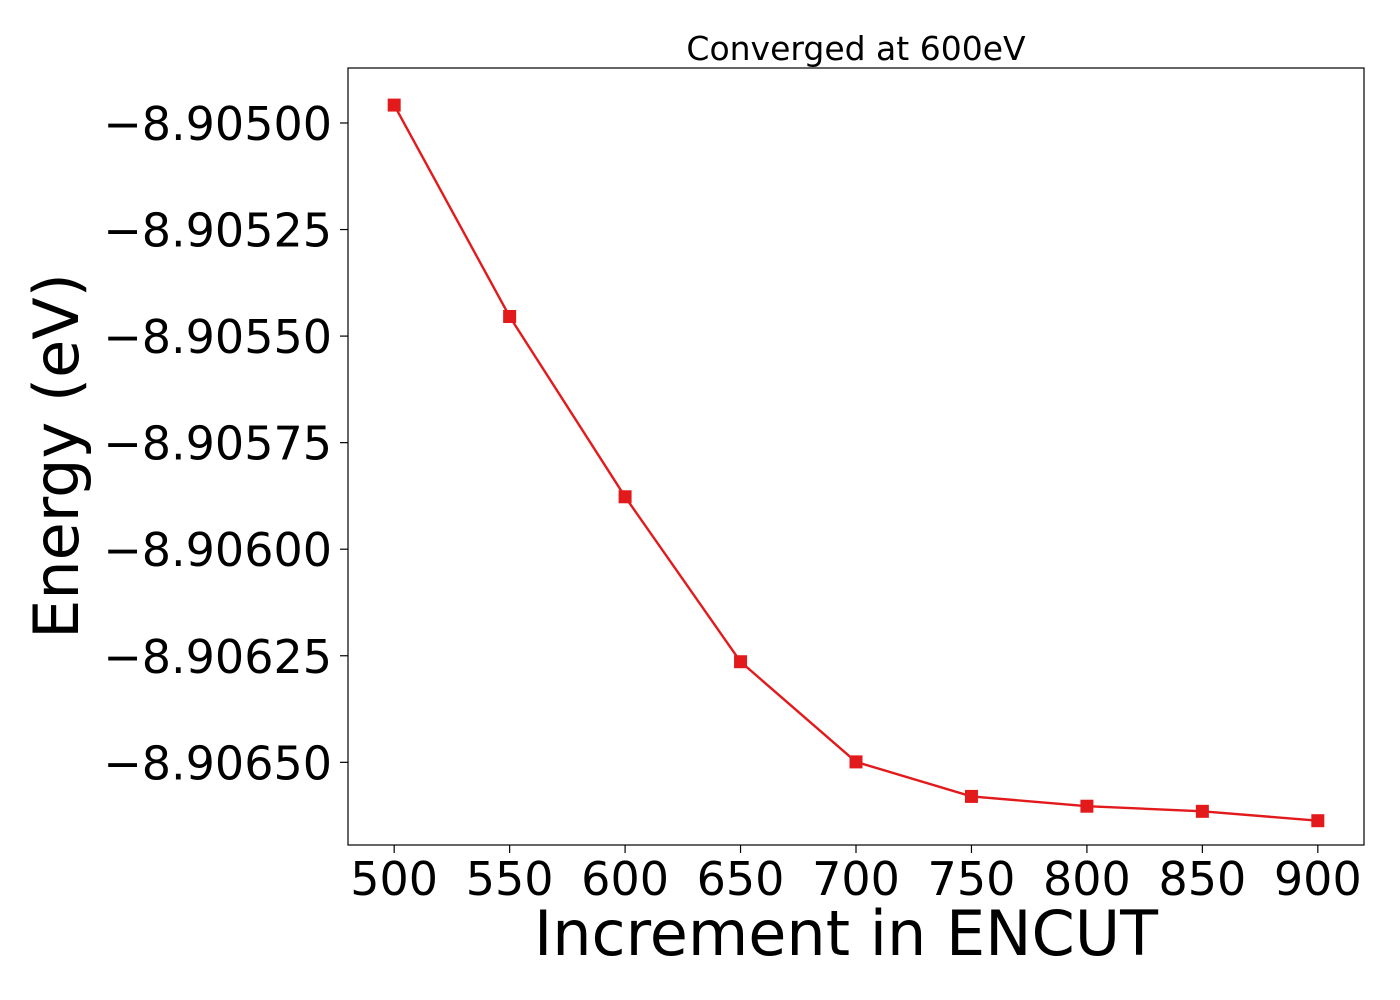 The height and width of the screenshot is (1000, 1400). I want to click on x-tick-label: 600, so click(625, 879).